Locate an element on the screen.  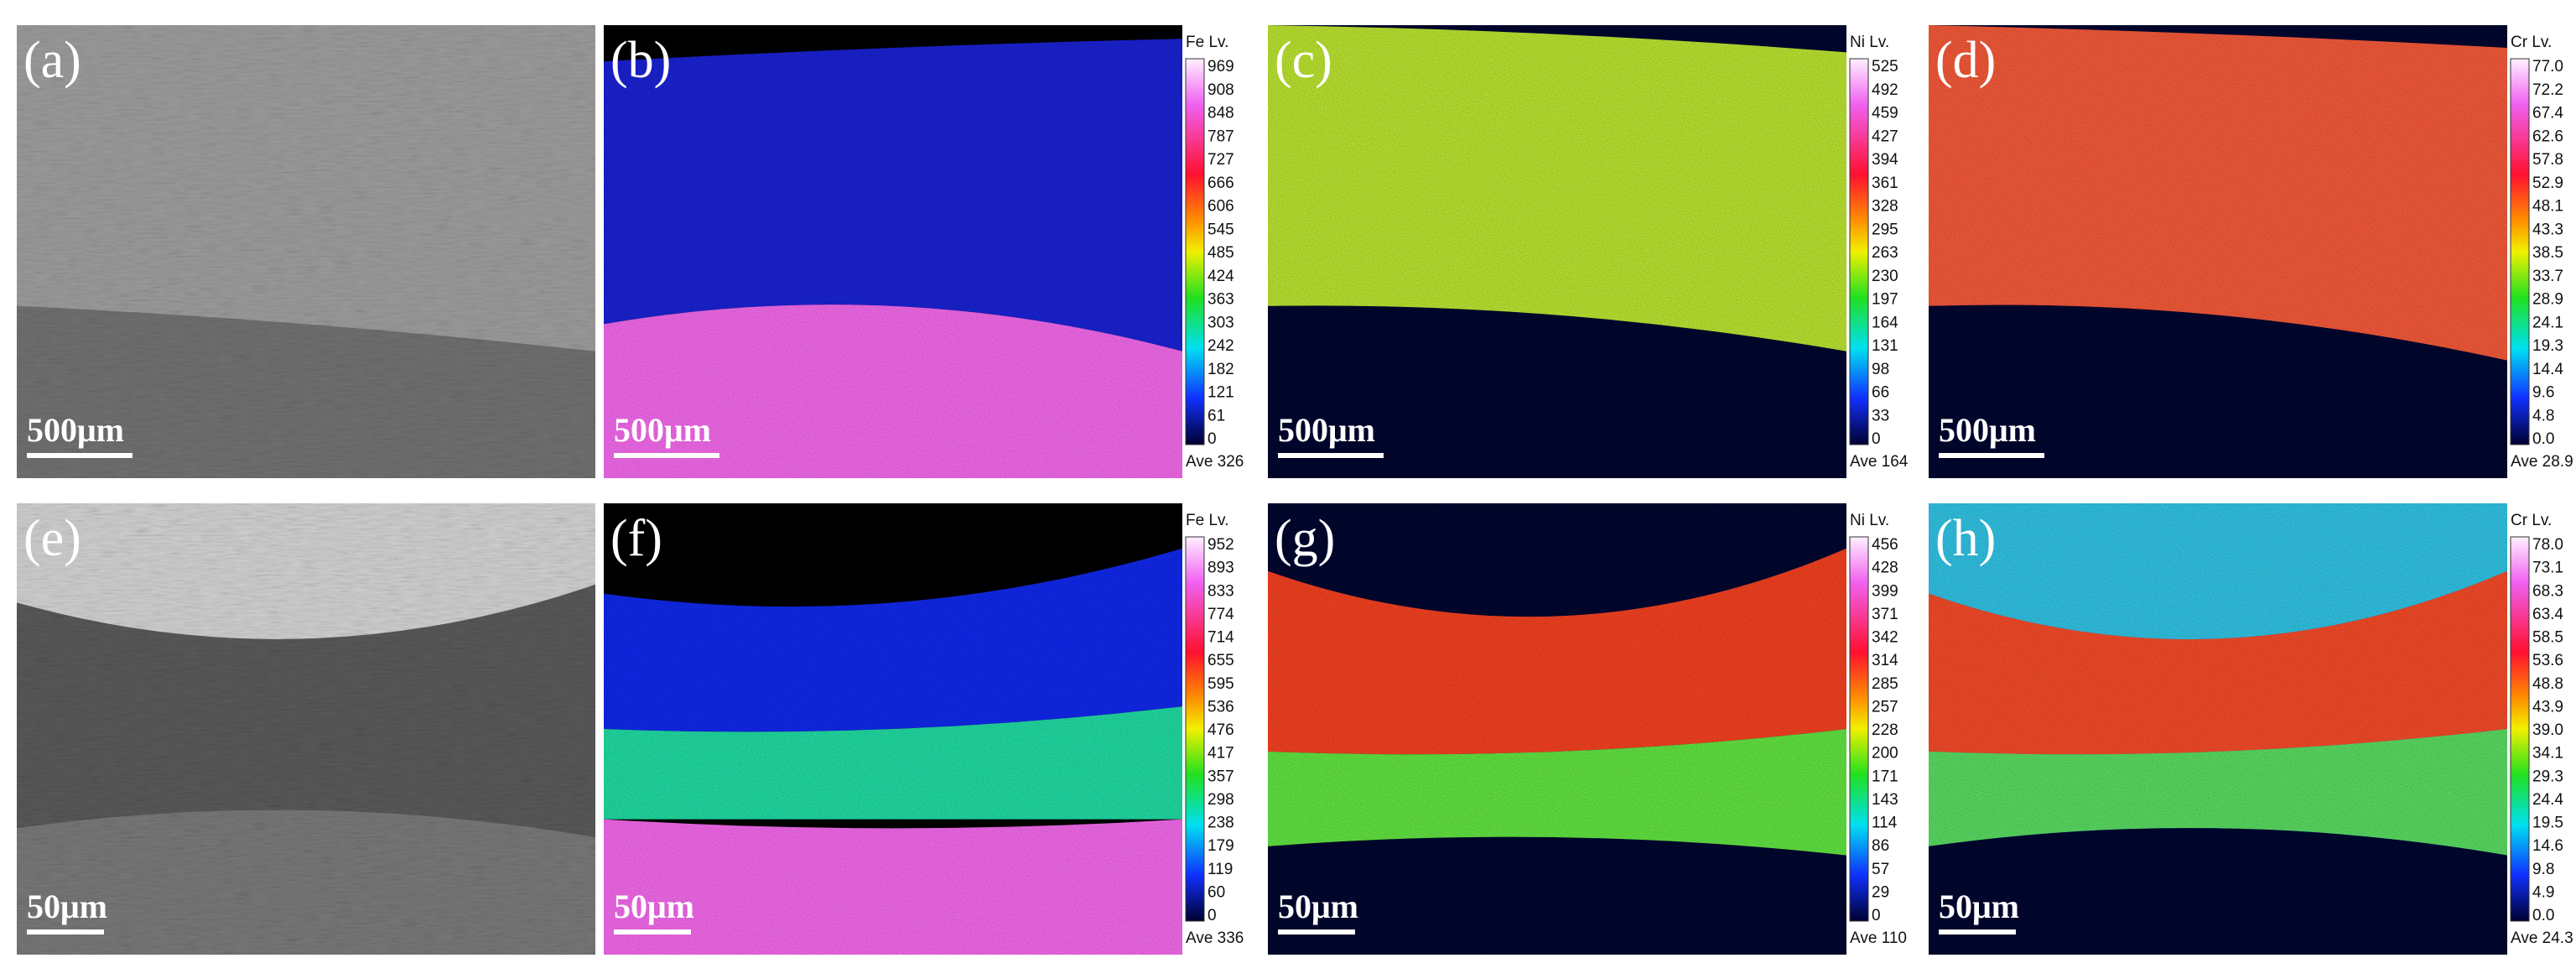
colorbar-tick-label: 34.1 is located at coordinates (2547, 754).